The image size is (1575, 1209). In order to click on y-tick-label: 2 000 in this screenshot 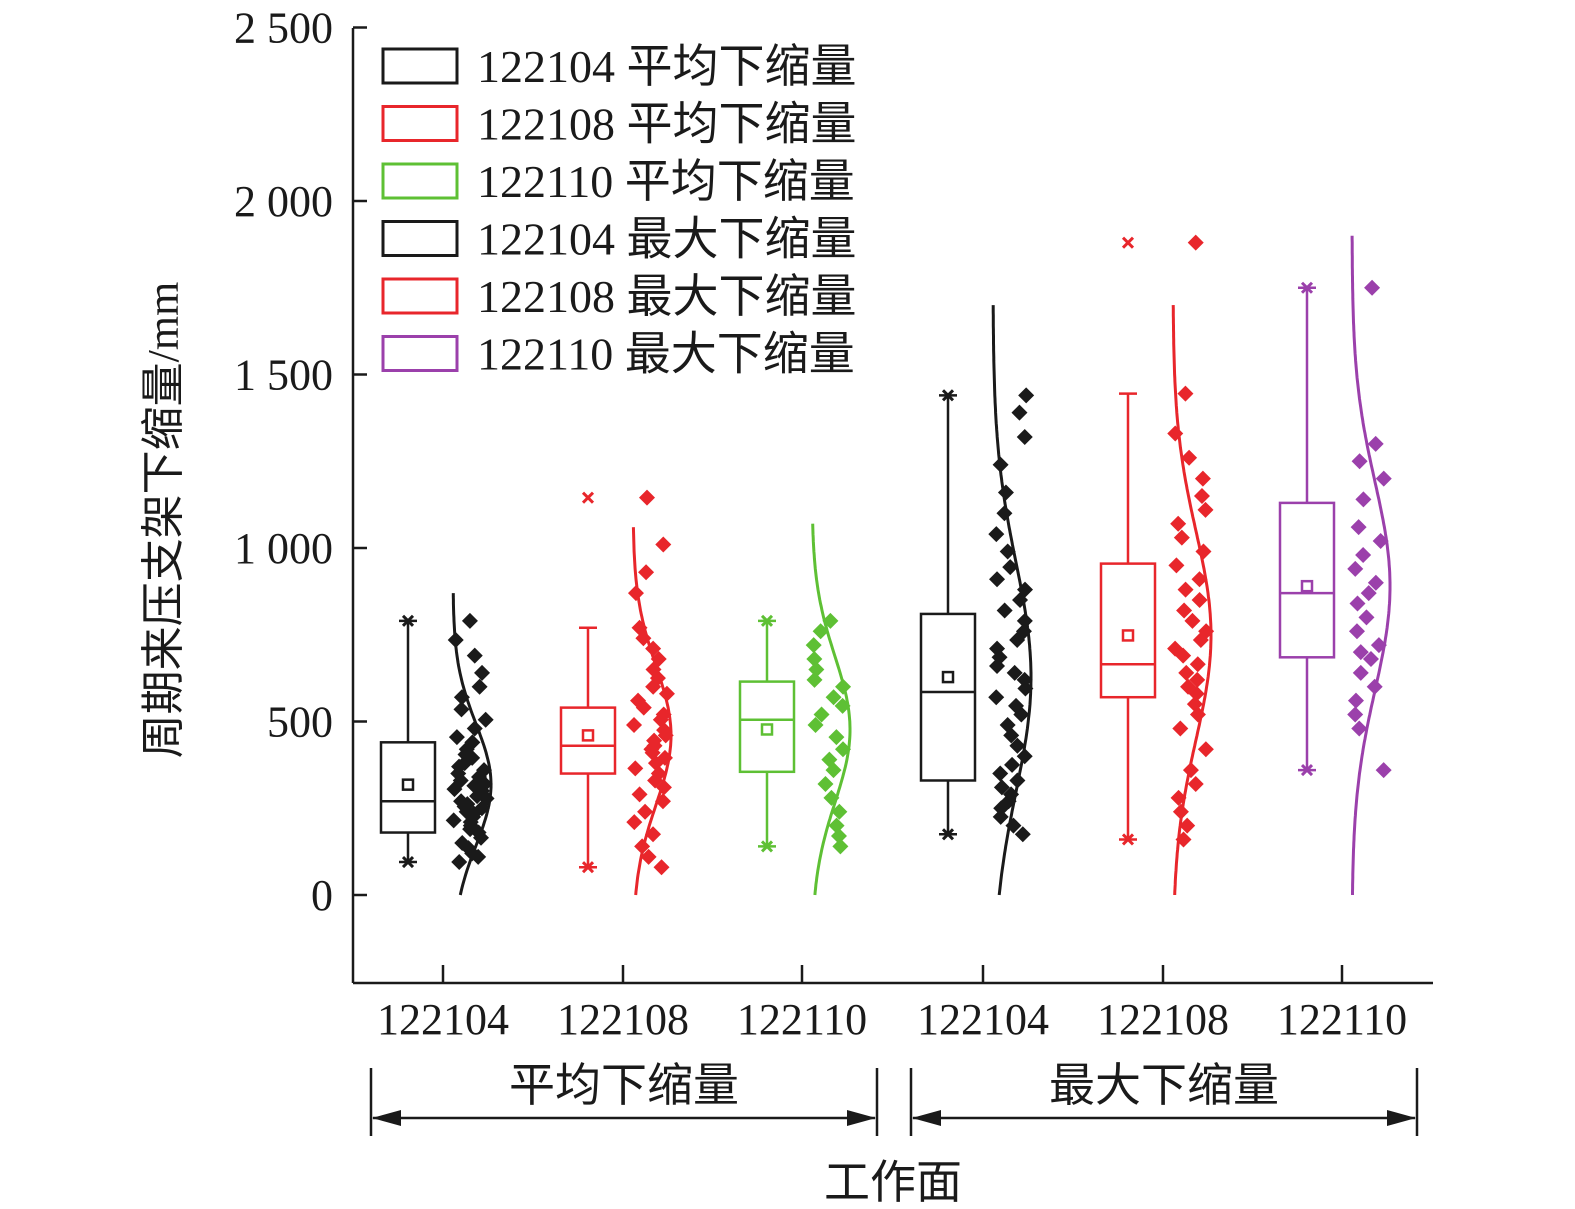, I will do `click(283, 201)`.